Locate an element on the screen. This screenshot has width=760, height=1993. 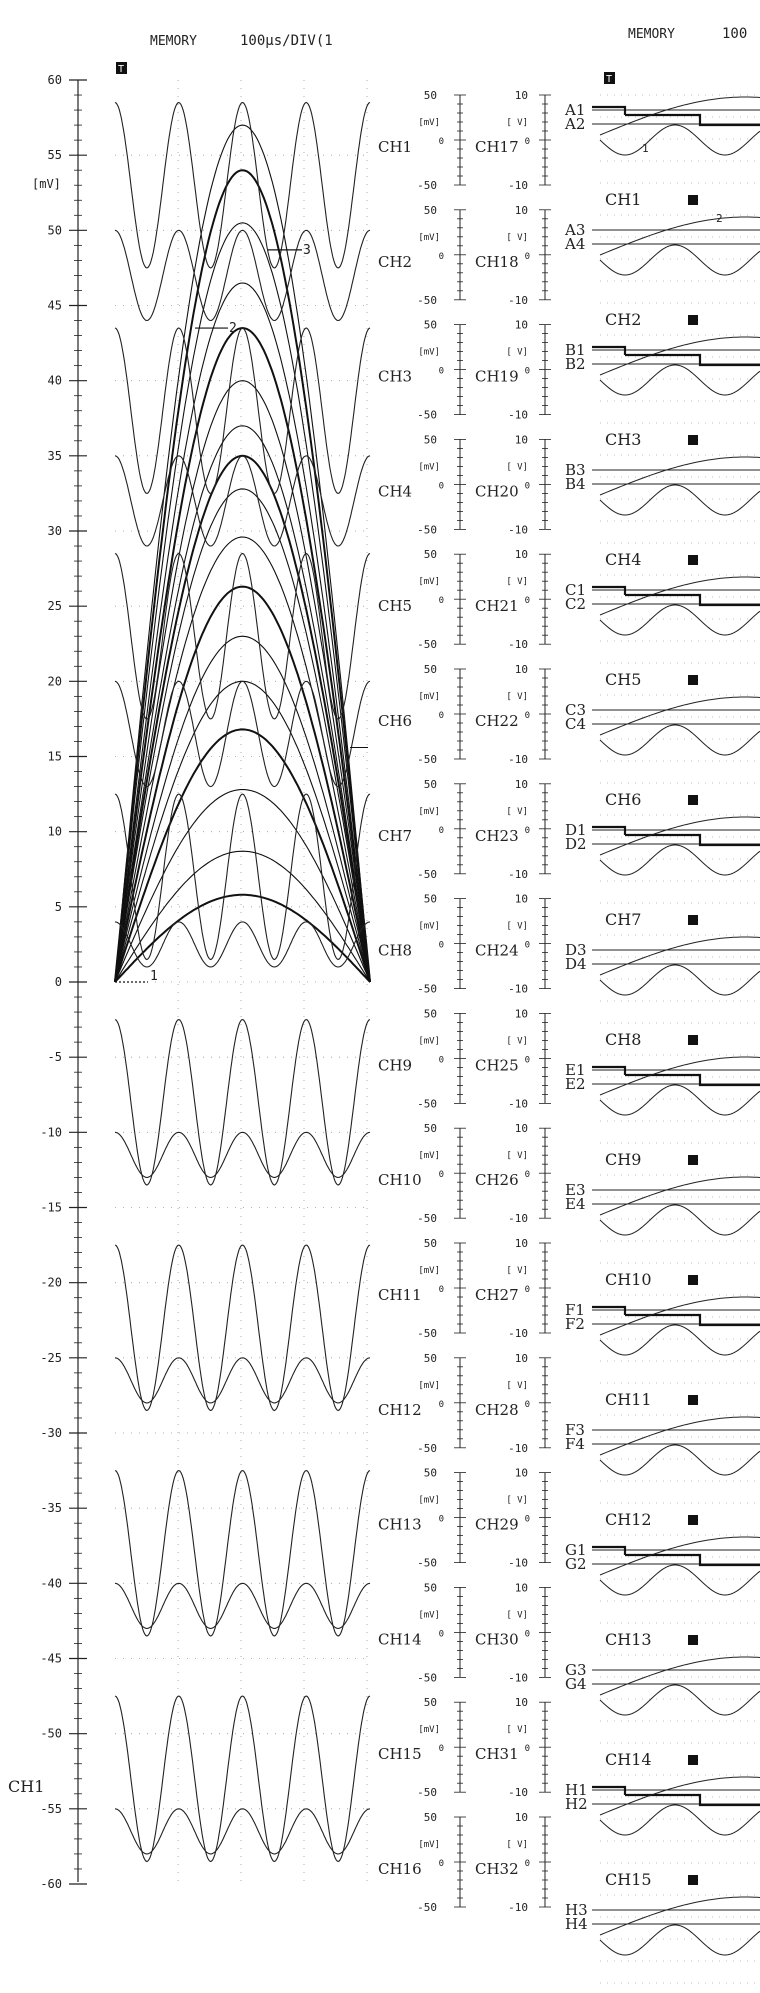
panel-label-upper: A3 is located at coordinates (574, 230).